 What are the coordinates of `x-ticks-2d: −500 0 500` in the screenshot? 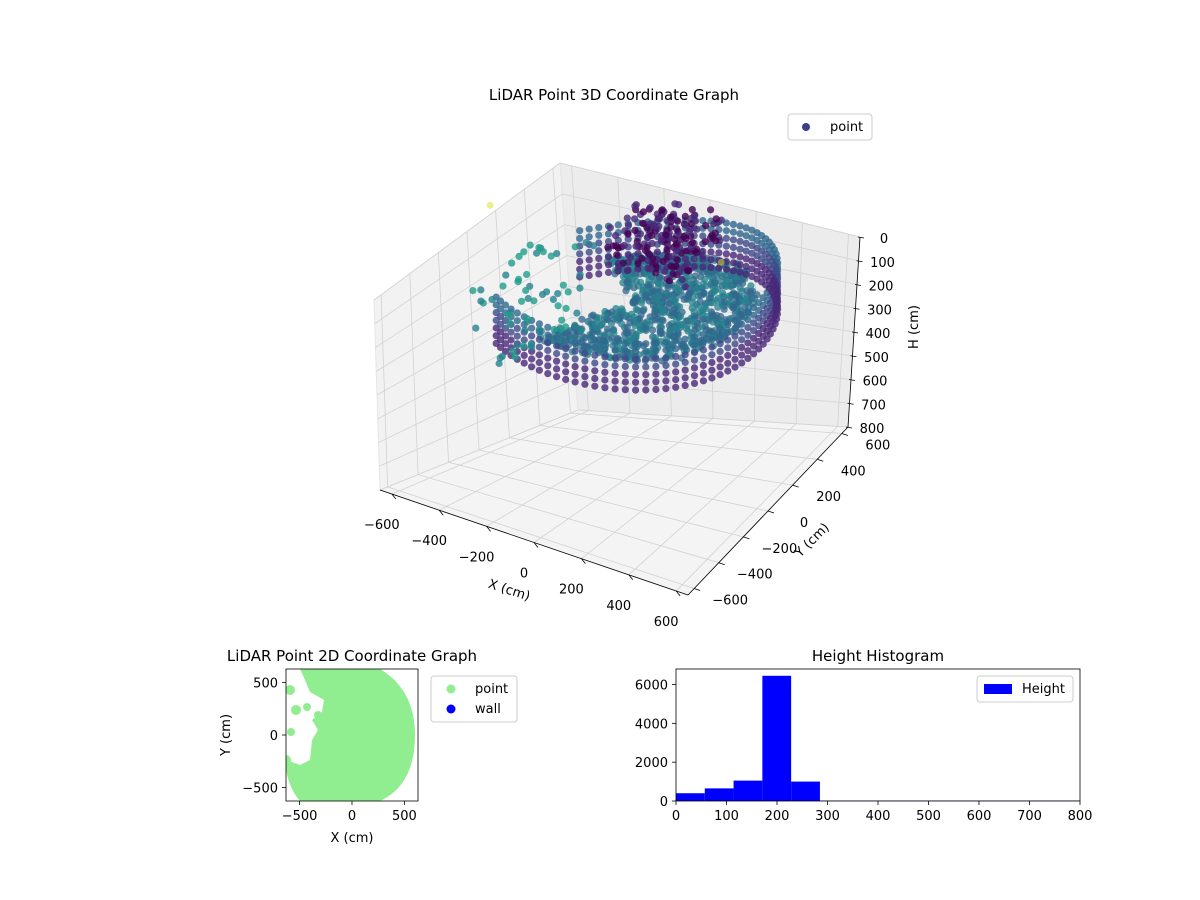 It's located at (349, 812).